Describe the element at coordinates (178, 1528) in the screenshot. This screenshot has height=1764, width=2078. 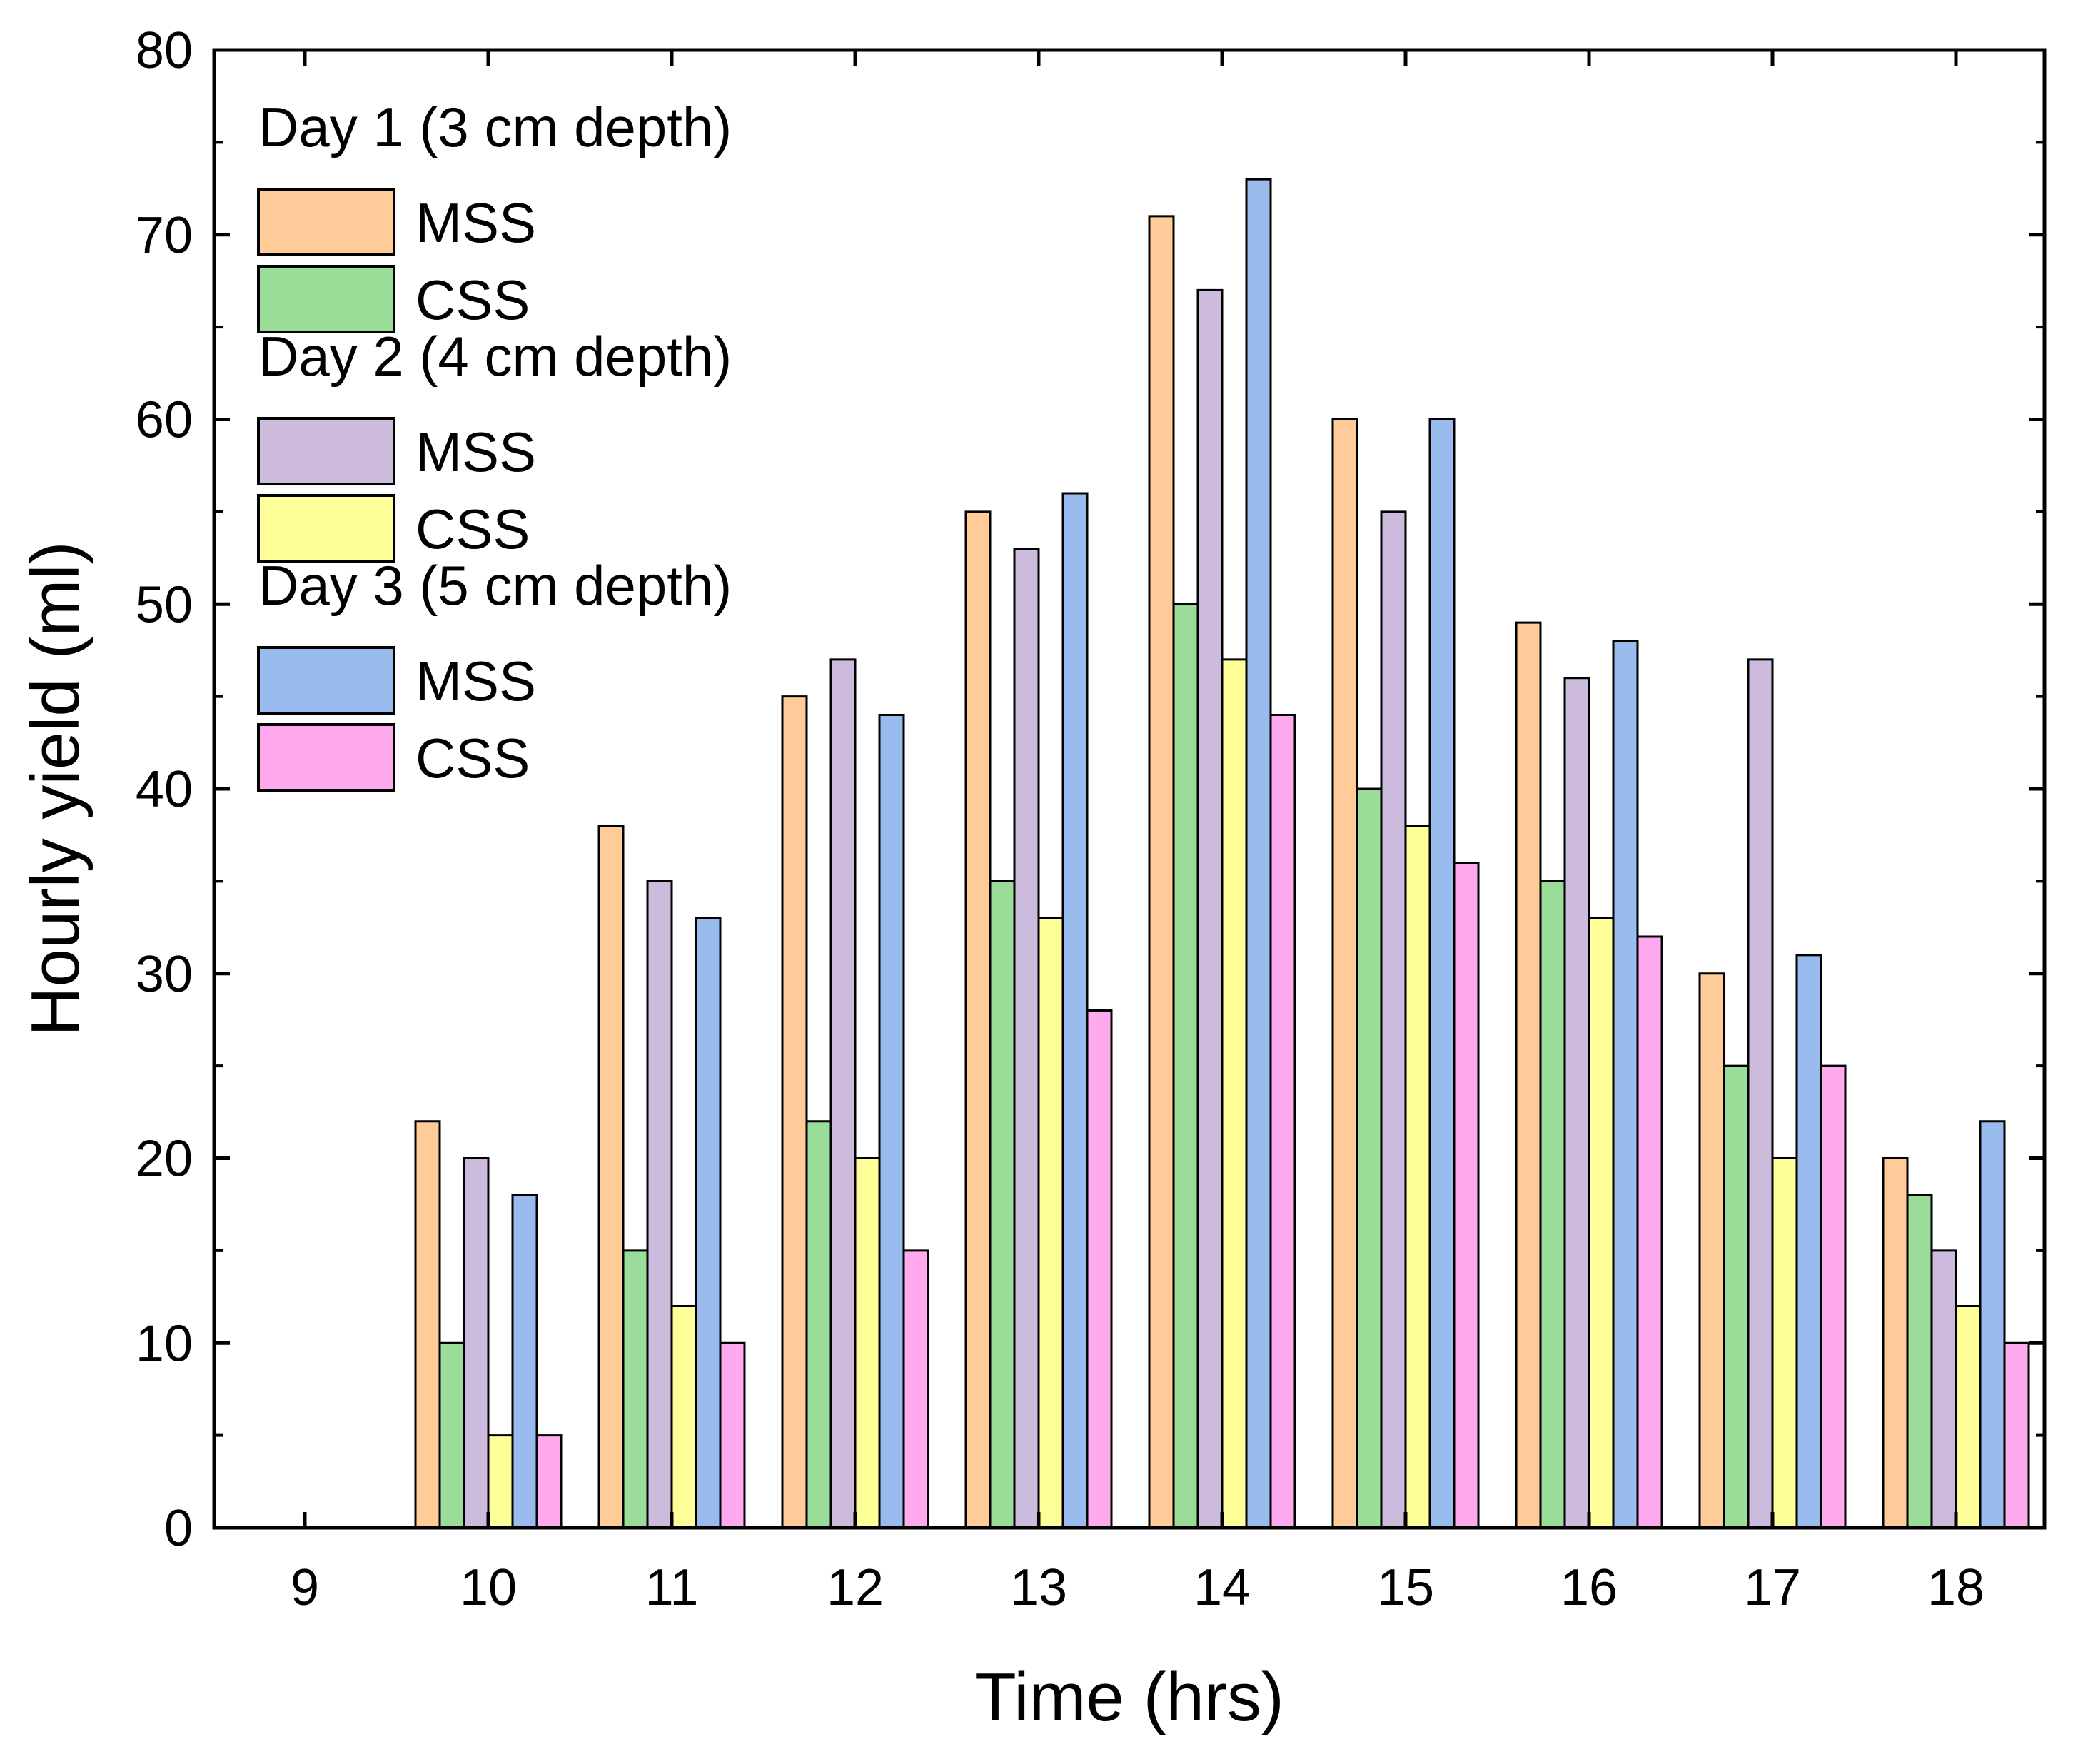
I see `y-tick-label: 0` at that location.